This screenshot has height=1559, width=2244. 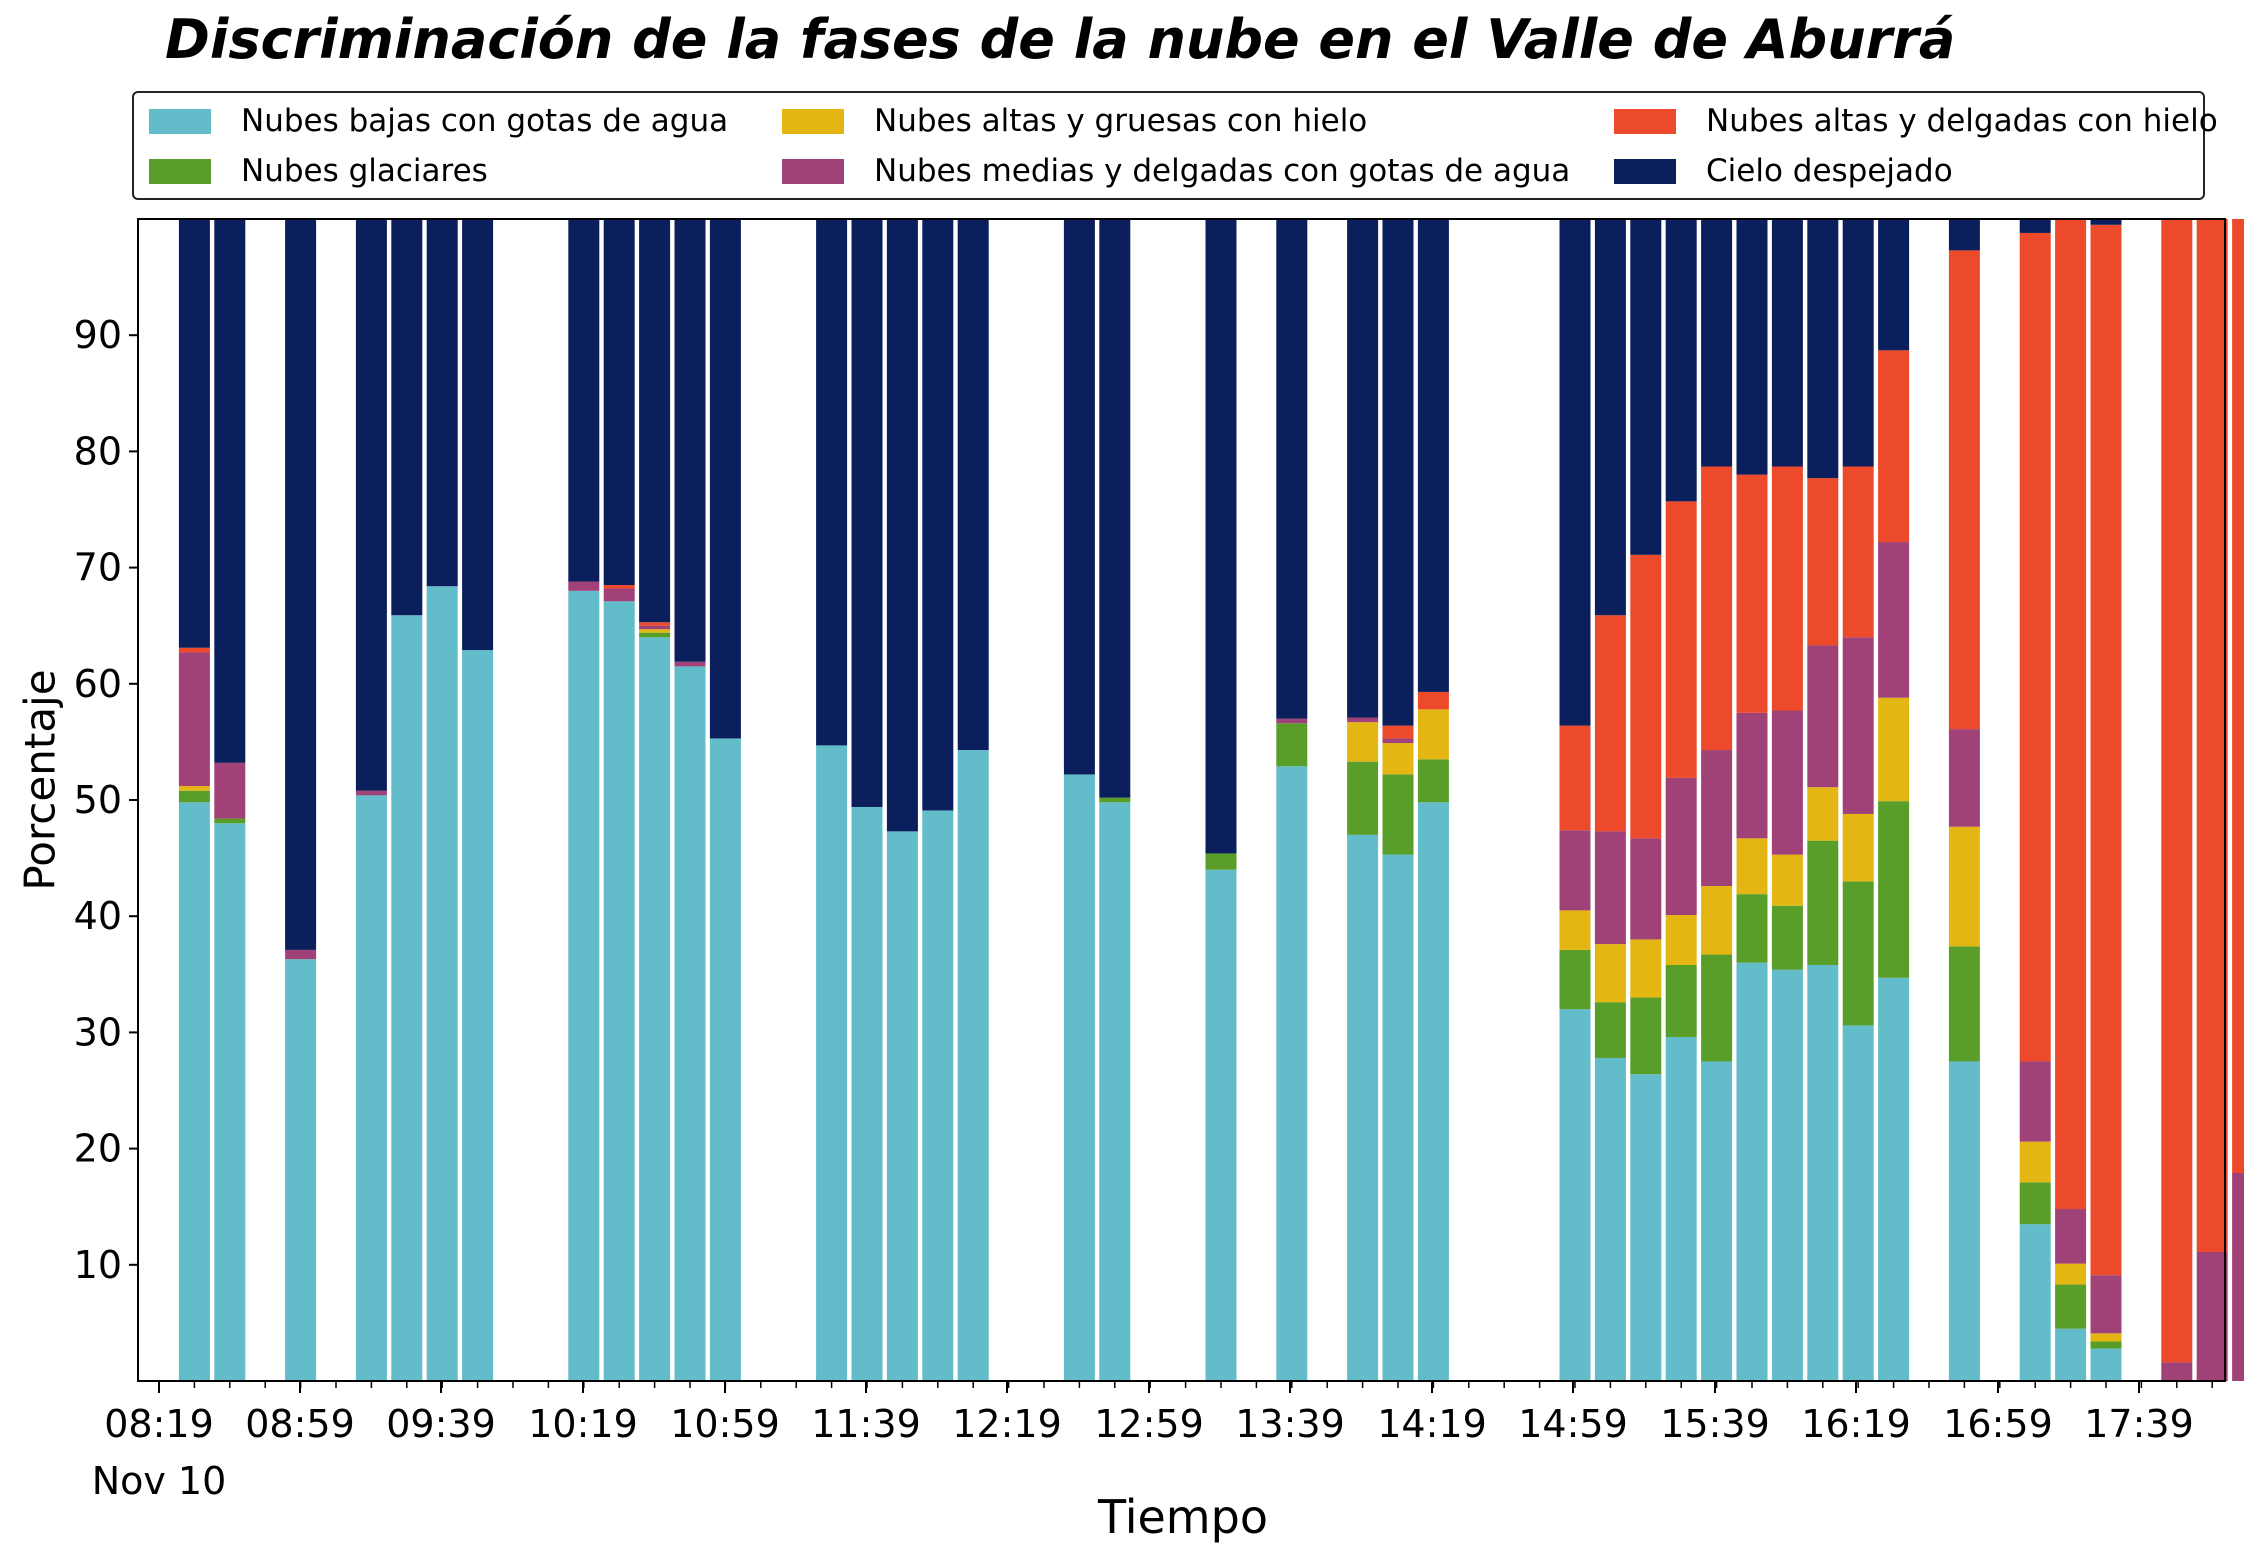 I want to click on legend-label: Nubes altas y delgadas con hielo, so click(x=1962, y=121).